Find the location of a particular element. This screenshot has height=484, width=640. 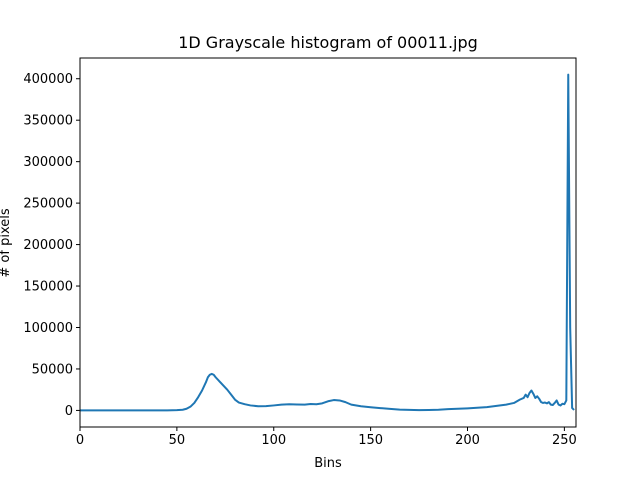

y-tick-label: 400000 is located at coordinates (48, 79).